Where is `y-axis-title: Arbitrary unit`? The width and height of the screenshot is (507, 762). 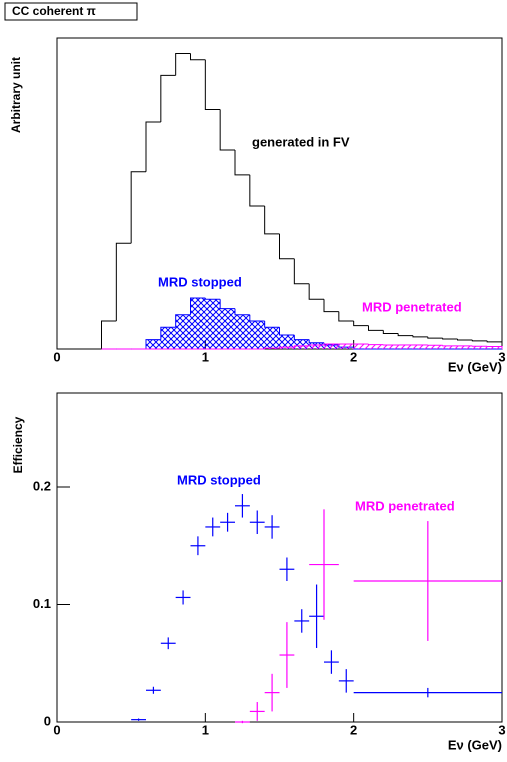
y-axis-title: Arbitrary unit is located at coordinates (16, 95).